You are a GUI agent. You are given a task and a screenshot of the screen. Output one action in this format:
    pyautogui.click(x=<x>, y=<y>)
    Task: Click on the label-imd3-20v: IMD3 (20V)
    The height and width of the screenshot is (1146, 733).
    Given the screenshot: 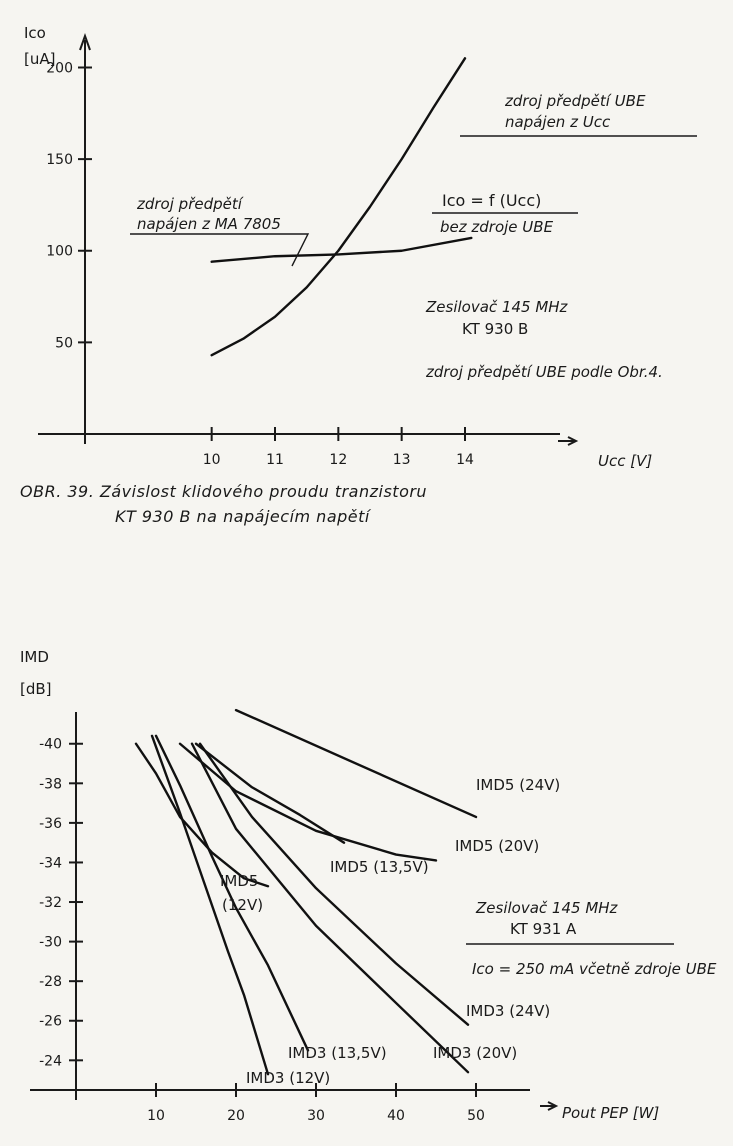 What is the action you would take?
    pyautogui.click(x=475, y=1053)
    